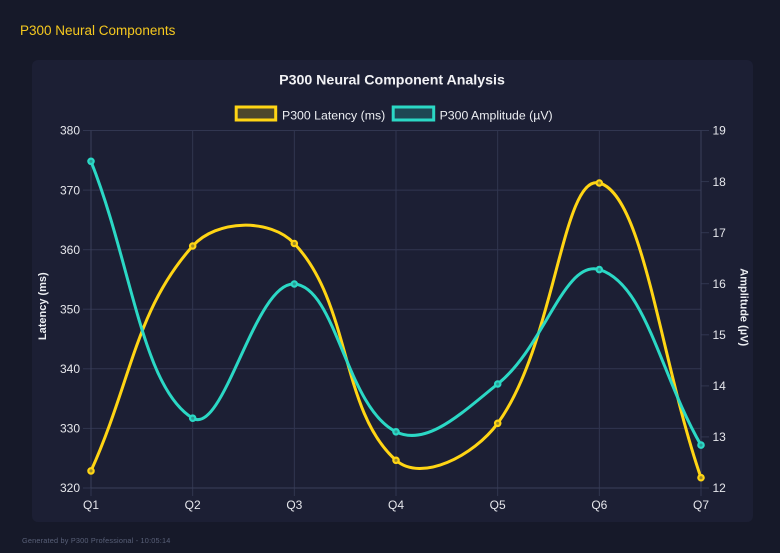 This screenshot has width=780, height=553. I want to click on svg-text: 13, so click(720, 437).